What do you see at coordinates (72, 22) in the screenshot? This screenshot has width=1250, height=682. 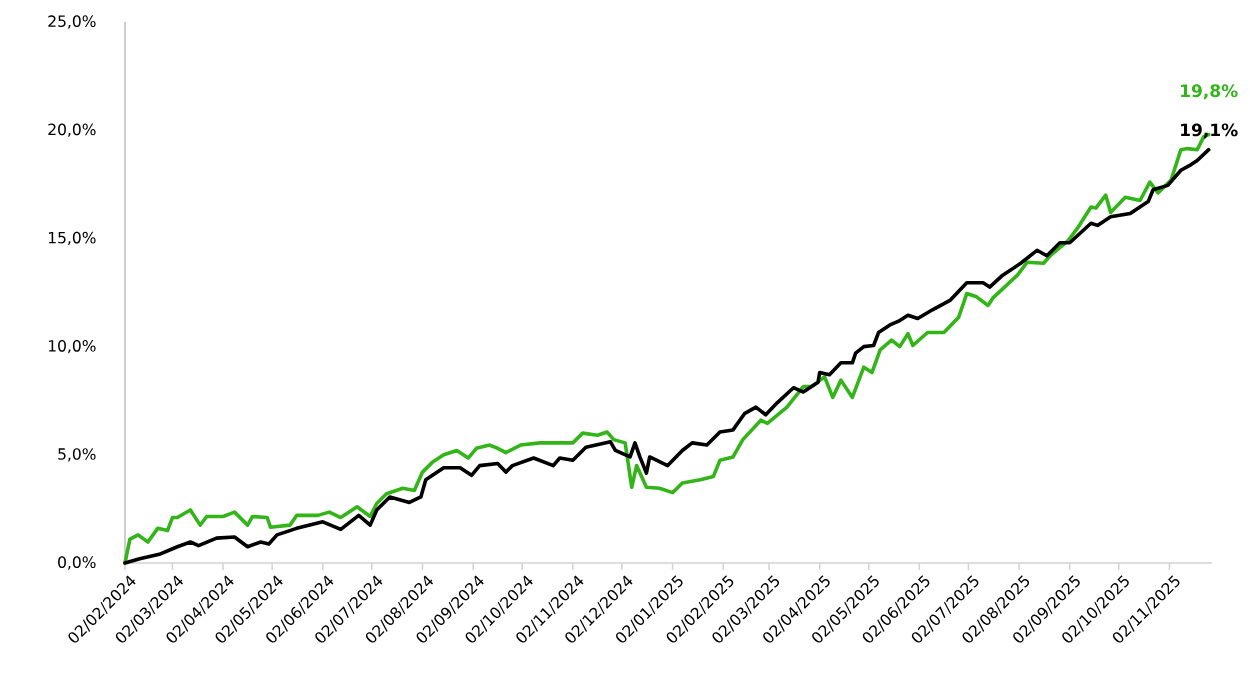 I see `y-tick-label: 25,0%` at bounding box center [72, 22].